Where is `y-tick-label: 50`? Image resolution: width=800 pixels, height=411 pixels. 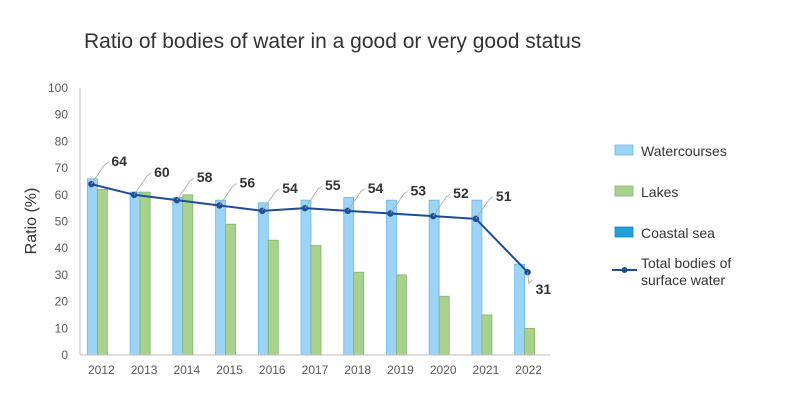
y-tick-label: 50 is located at coordinates (62, 222).